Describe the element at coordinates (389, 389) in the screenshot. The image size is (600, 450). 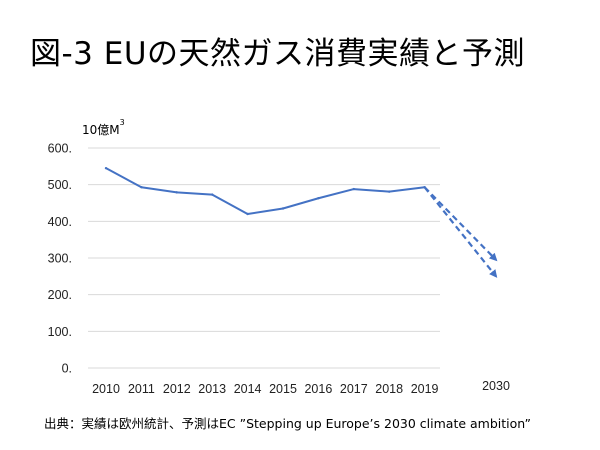
I see `x-tick-label-2018: 2018` at that location.